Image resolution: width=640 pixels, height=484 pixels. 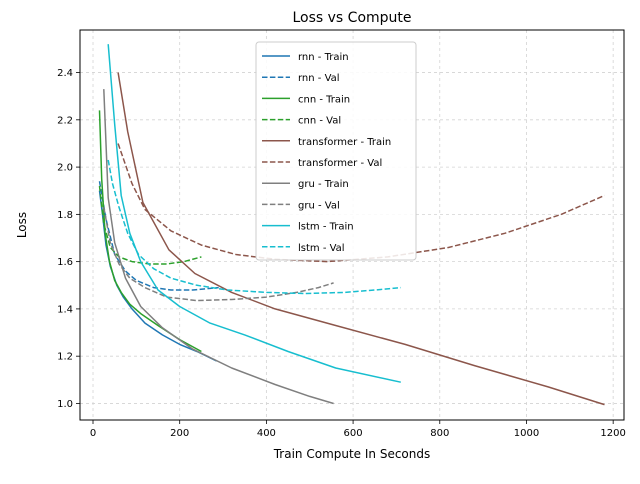 I want to click on y-tick-label: 2.0, so click(x=65, y=168).